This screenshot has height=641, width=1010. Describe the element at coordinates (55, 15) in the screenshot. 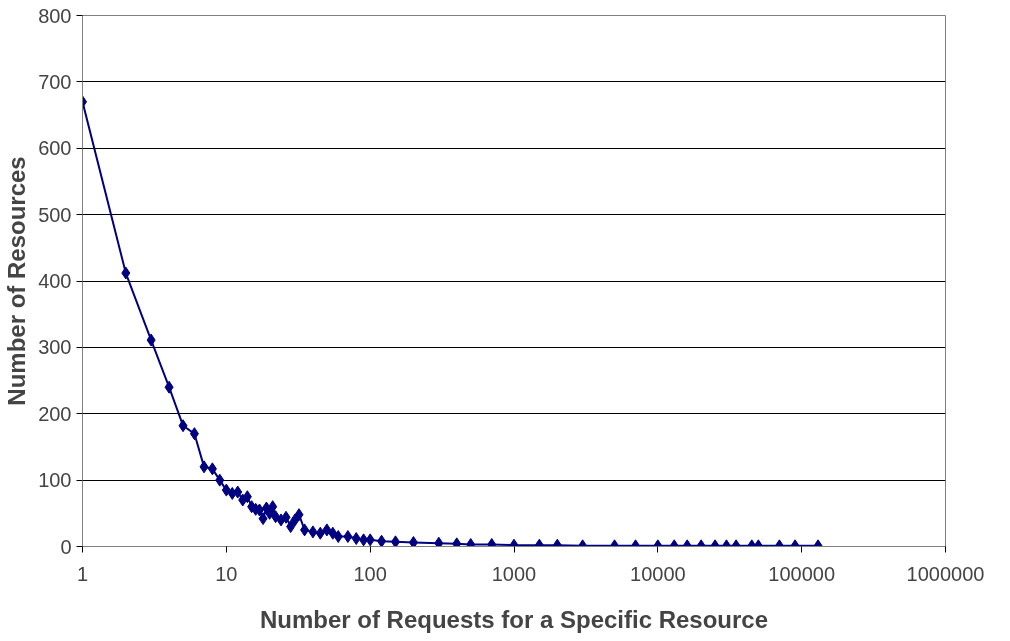

I see `y-tick-label: 800` at that location.